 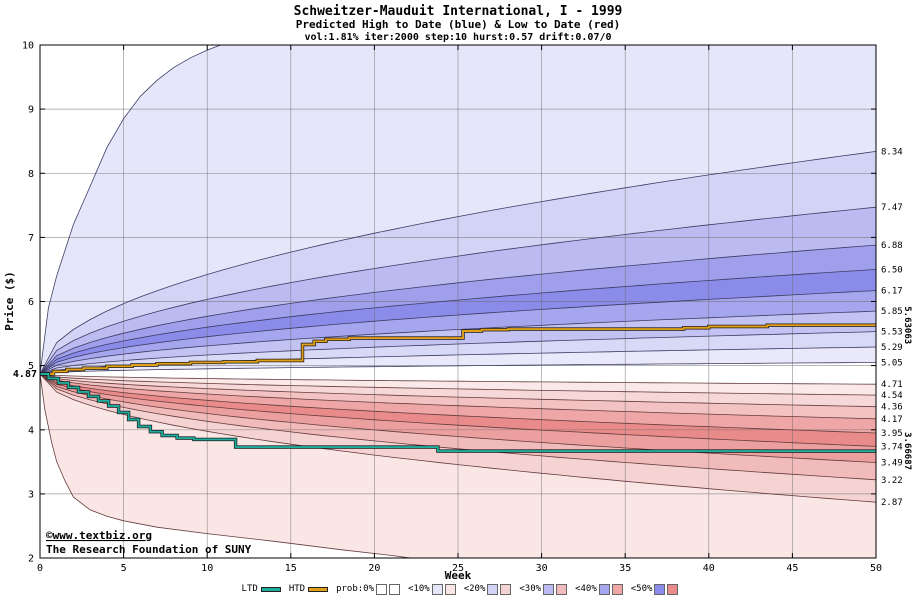 I want to click on svg-text: 5.85, so click(x=892, y=312).